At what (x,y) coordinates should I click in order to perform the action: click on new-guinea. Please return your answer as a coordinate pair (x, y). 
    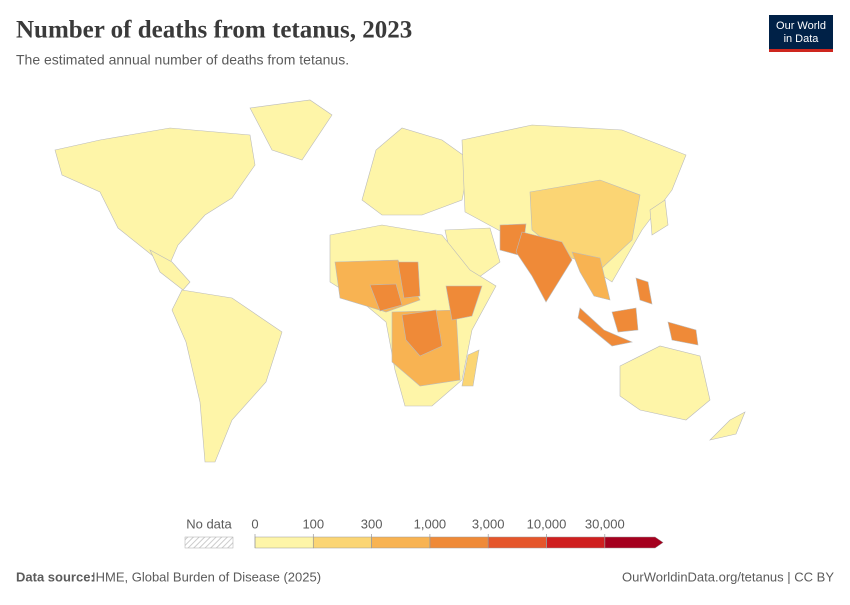
    Looking at the image, I should click on (683, 333).